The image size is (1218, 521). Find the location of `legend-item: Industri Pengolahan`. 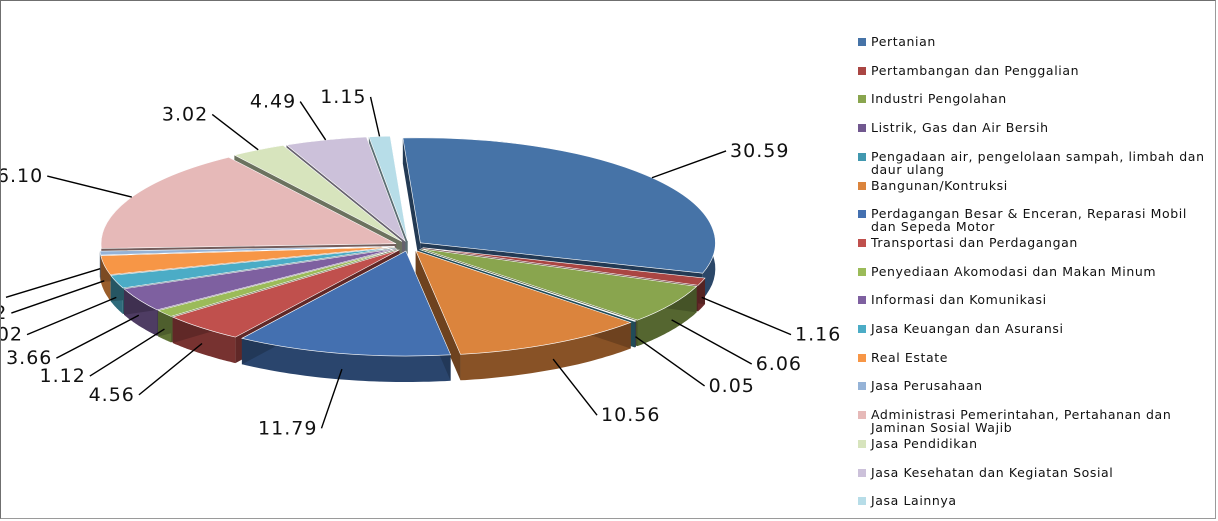

legend-item: Industri Pengolahan is located at coordinates (1035, 98).